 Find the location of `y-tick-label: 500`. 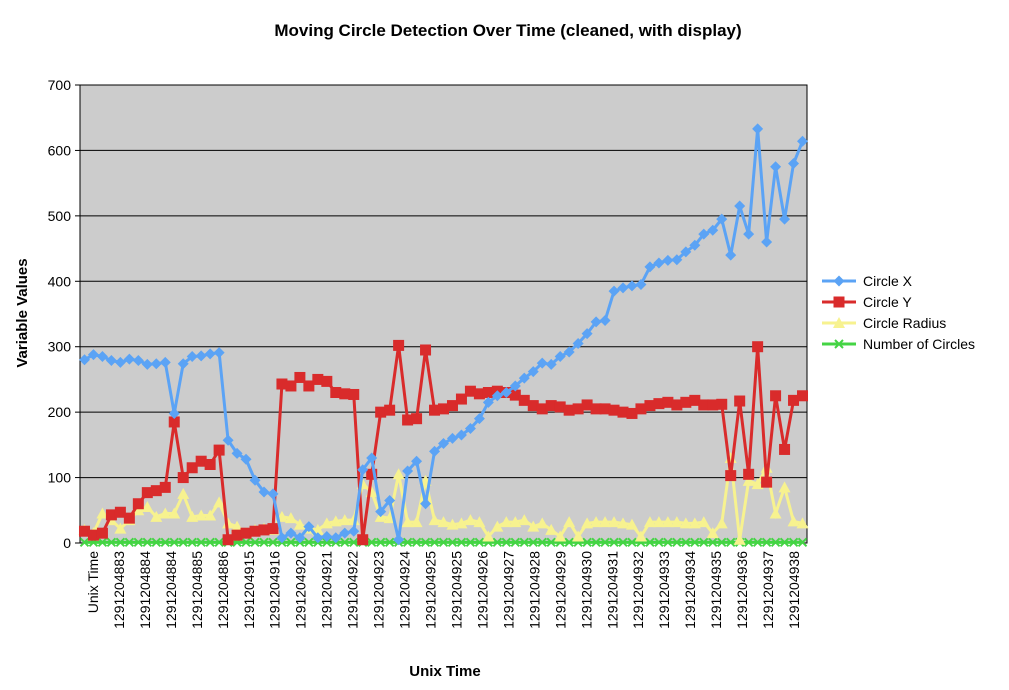

y-tick-label: 500 is located at coordinates (60, 216).